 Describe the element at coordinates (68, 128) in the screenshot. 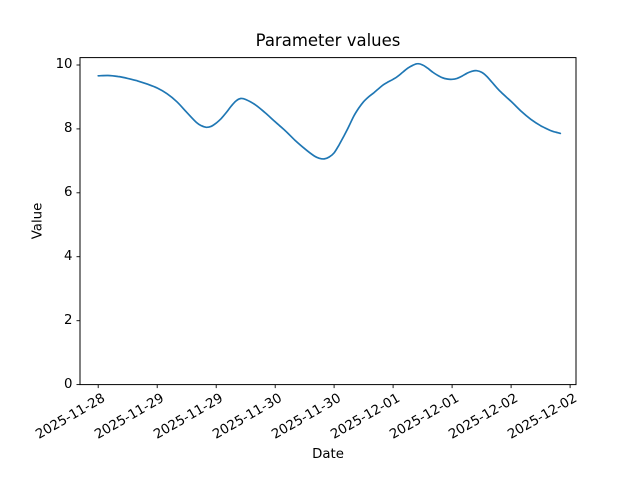

I see `y-tick-label: 8` at that location.